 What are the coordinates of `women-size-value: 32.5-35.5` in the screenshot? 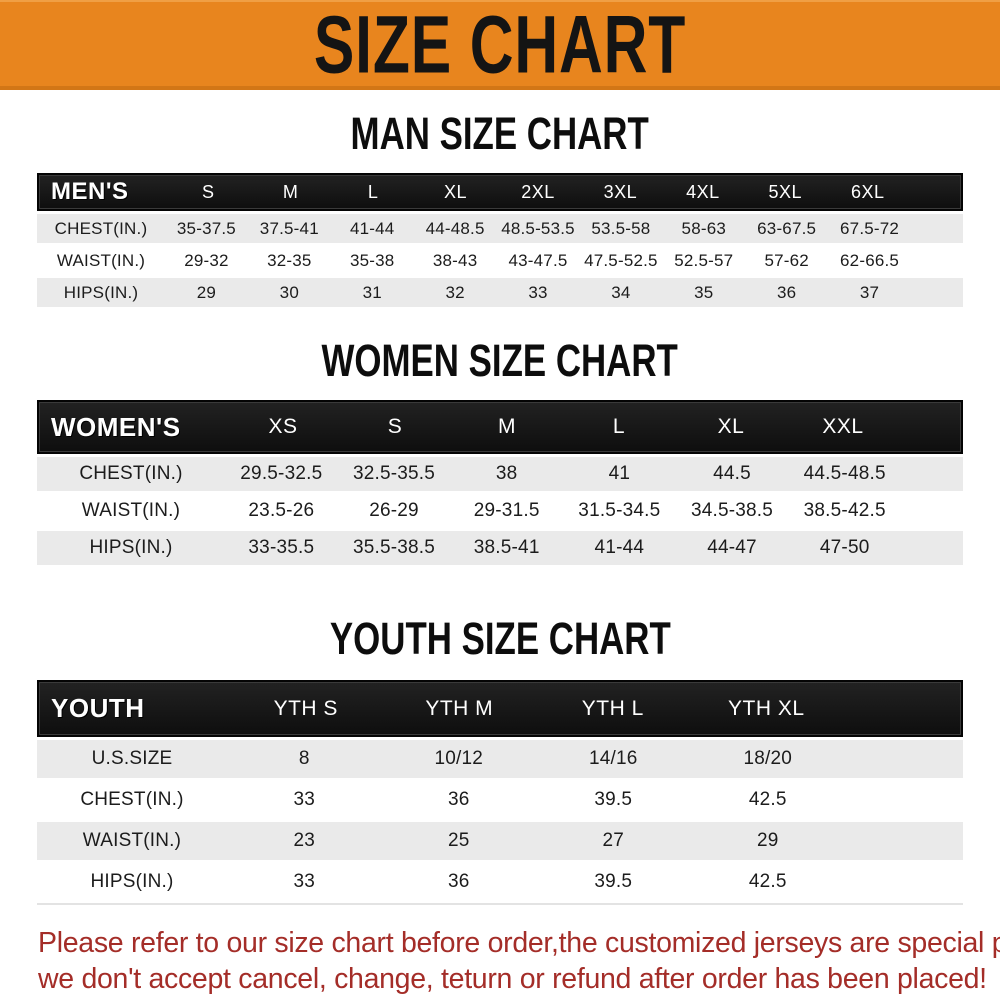 It's located at (394, 473).